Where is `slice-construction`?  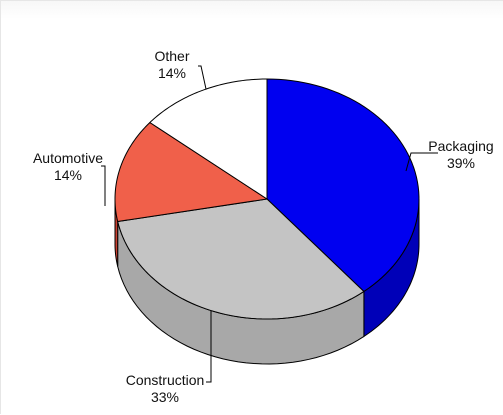 slice-construction is located at coordinates (241, 259).